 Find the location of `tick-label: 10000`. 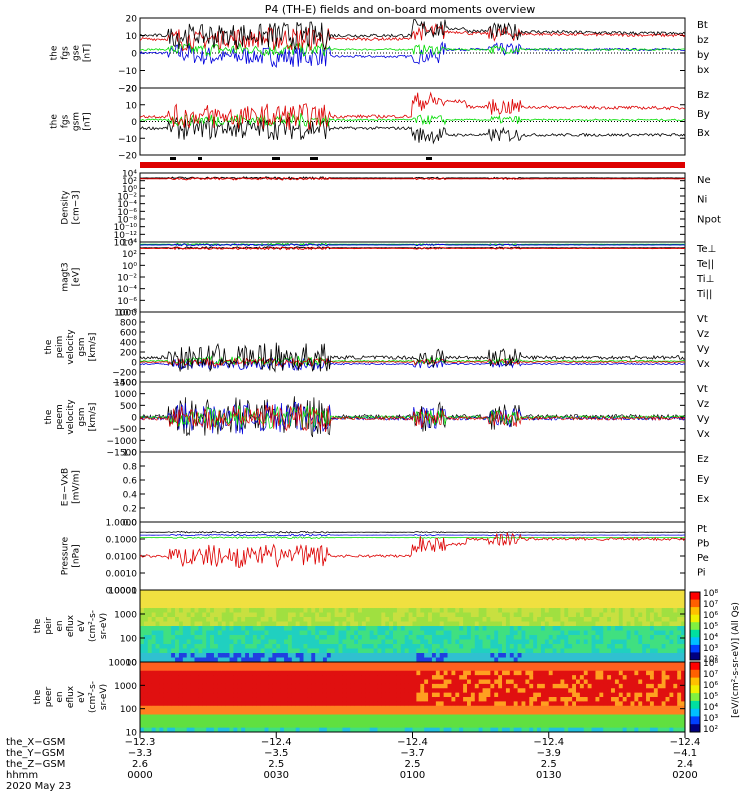

tick-label: 10000 is located at coordinates (122, 664).